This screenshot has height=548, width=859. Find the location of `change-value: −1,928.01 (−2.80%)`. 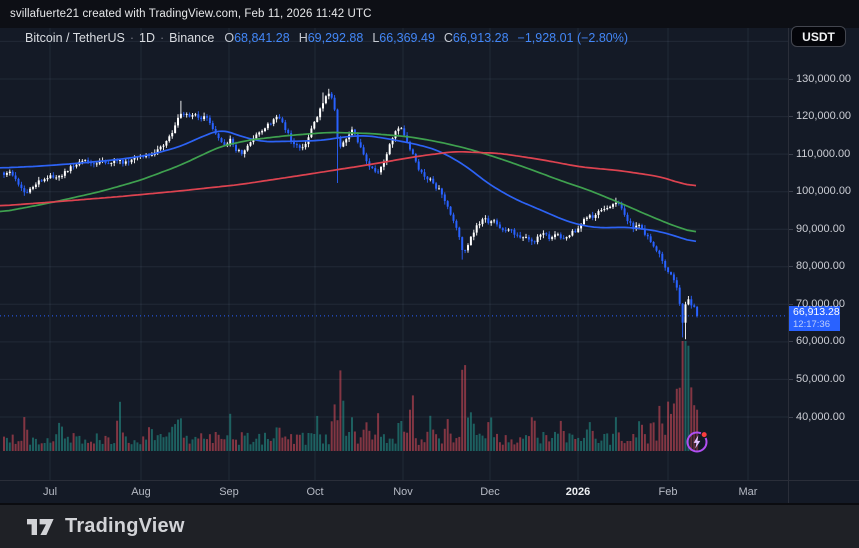

change-value: −1,928.01 (−2.80%) is located at coordinates (573, 38).